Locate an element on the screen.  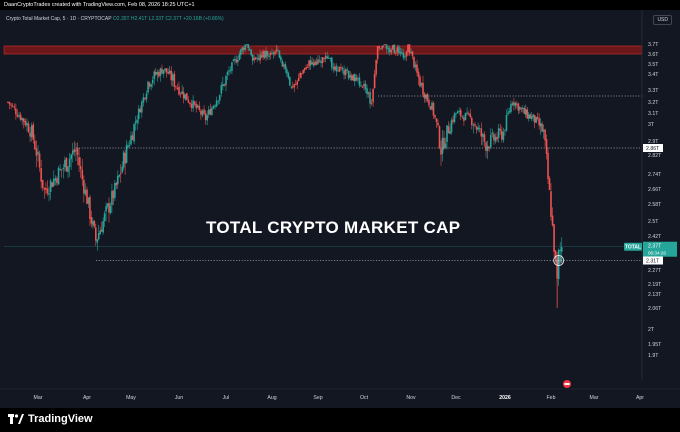
x-tick-label: Apr is located at coordinates (640, 398).